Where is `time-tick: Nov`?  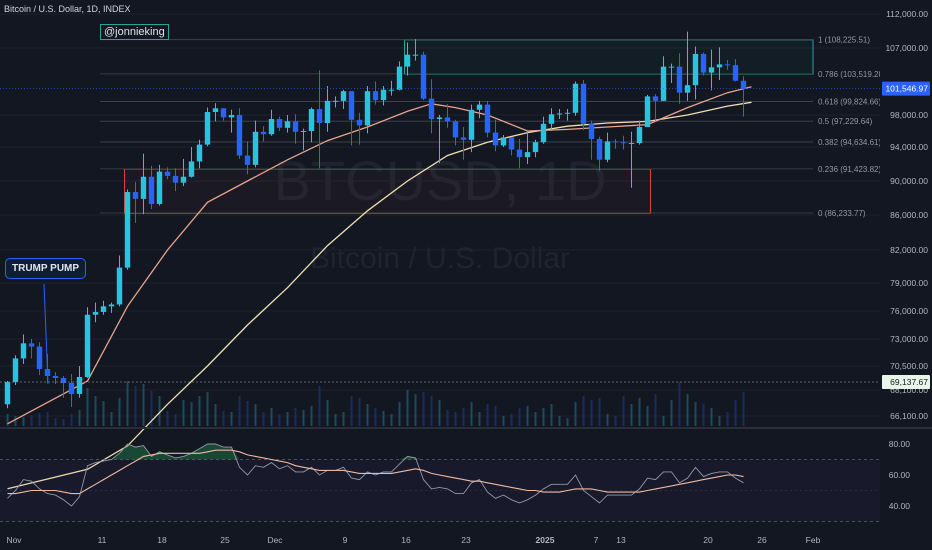
time-tick: Nov is located at coordinates (14, 540).